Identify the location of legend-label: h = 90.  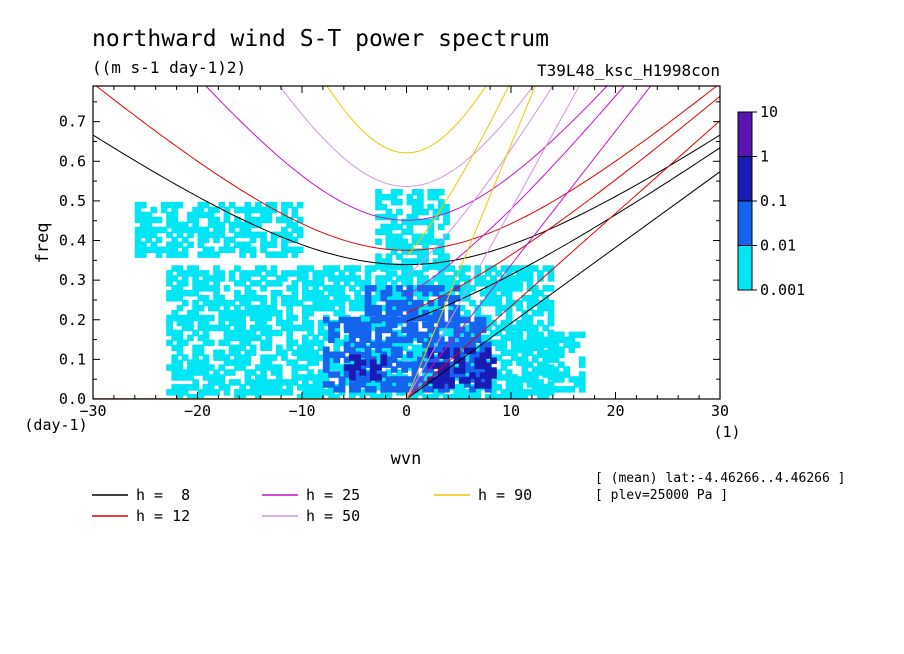
(505, 495).